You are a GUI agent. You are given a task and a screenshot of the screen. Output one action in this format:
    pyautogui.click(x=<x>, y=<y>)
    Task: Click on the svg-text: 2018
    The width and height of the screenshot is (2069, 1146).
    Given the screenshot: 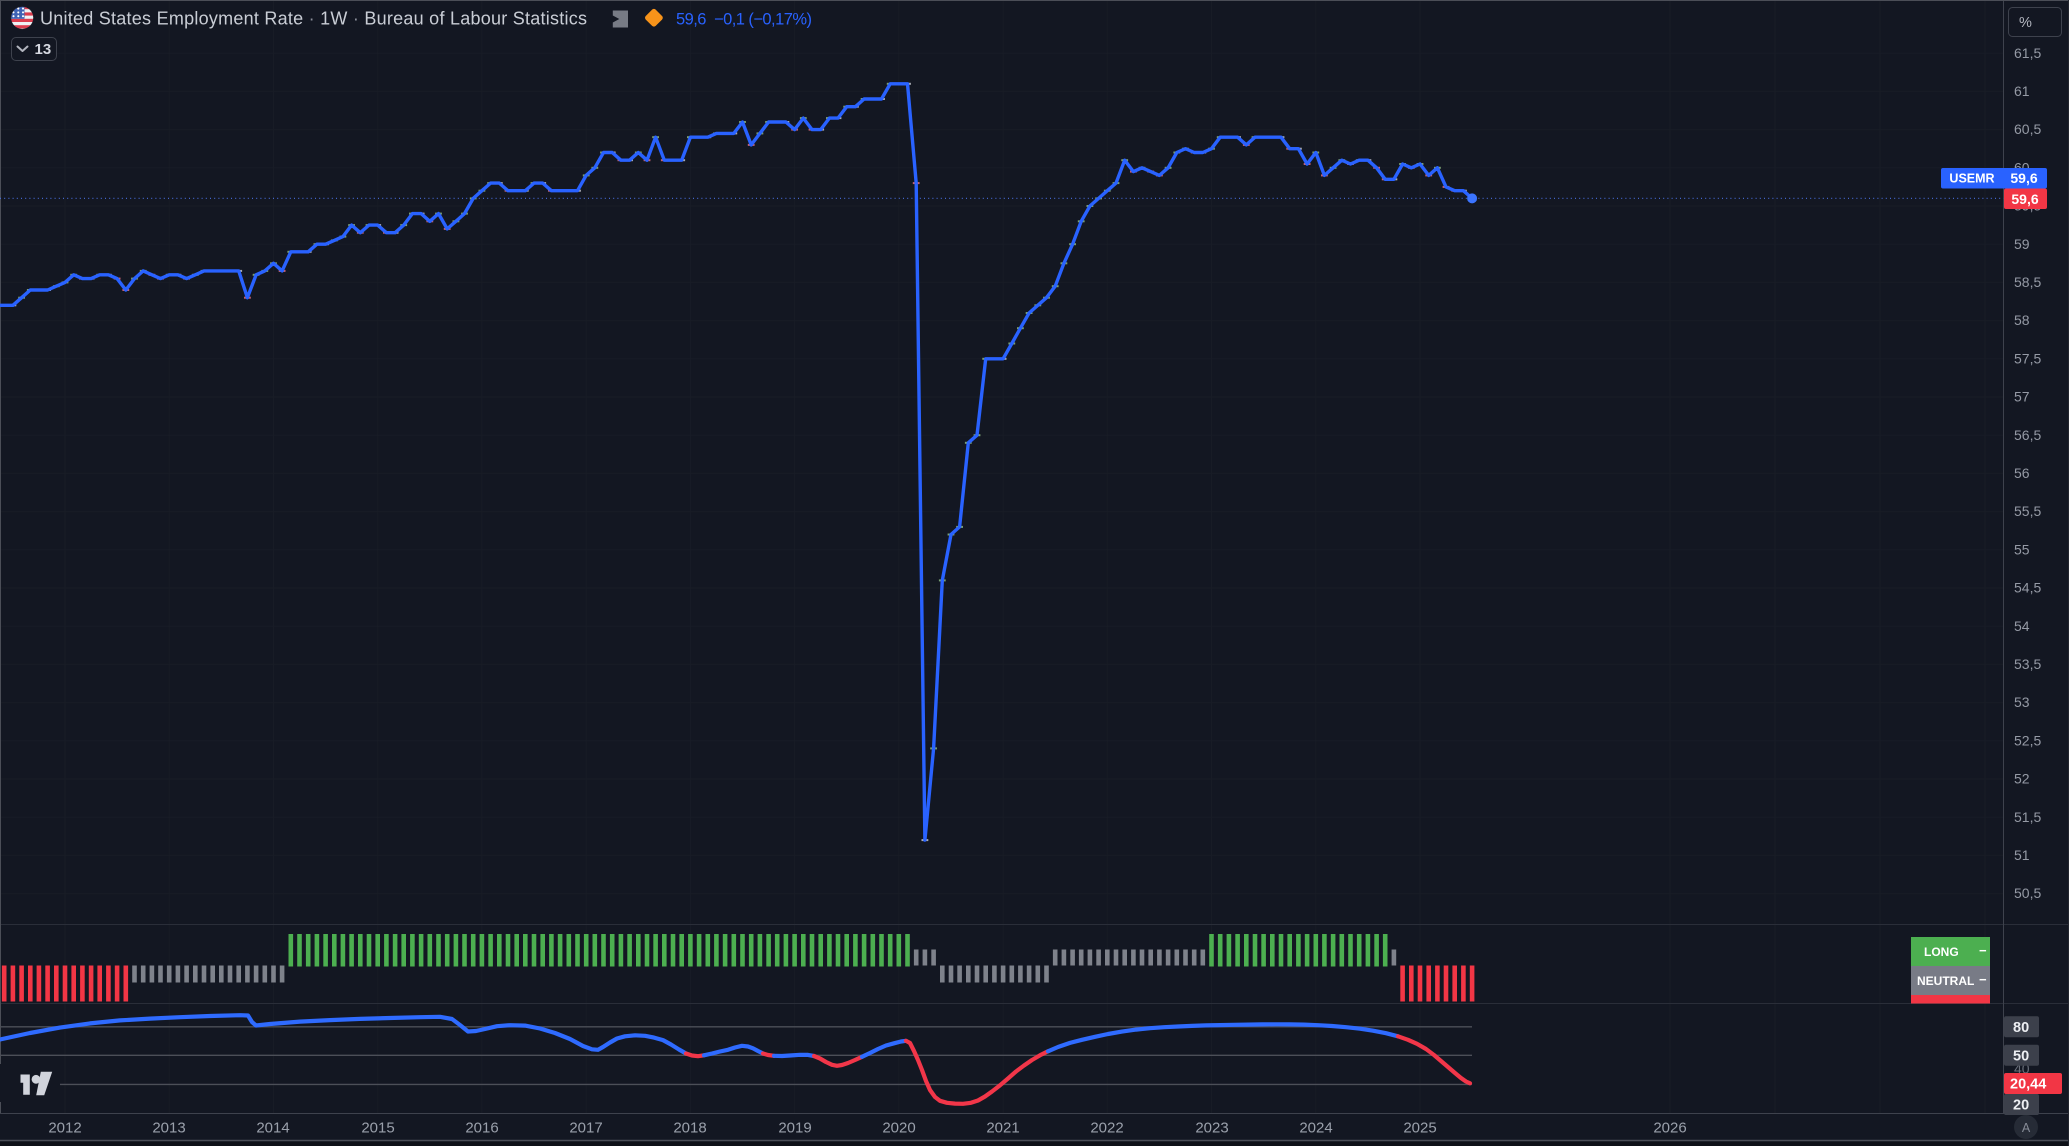 What is the action you would take?
    pyautogui.click(x=689, y=1128)
    